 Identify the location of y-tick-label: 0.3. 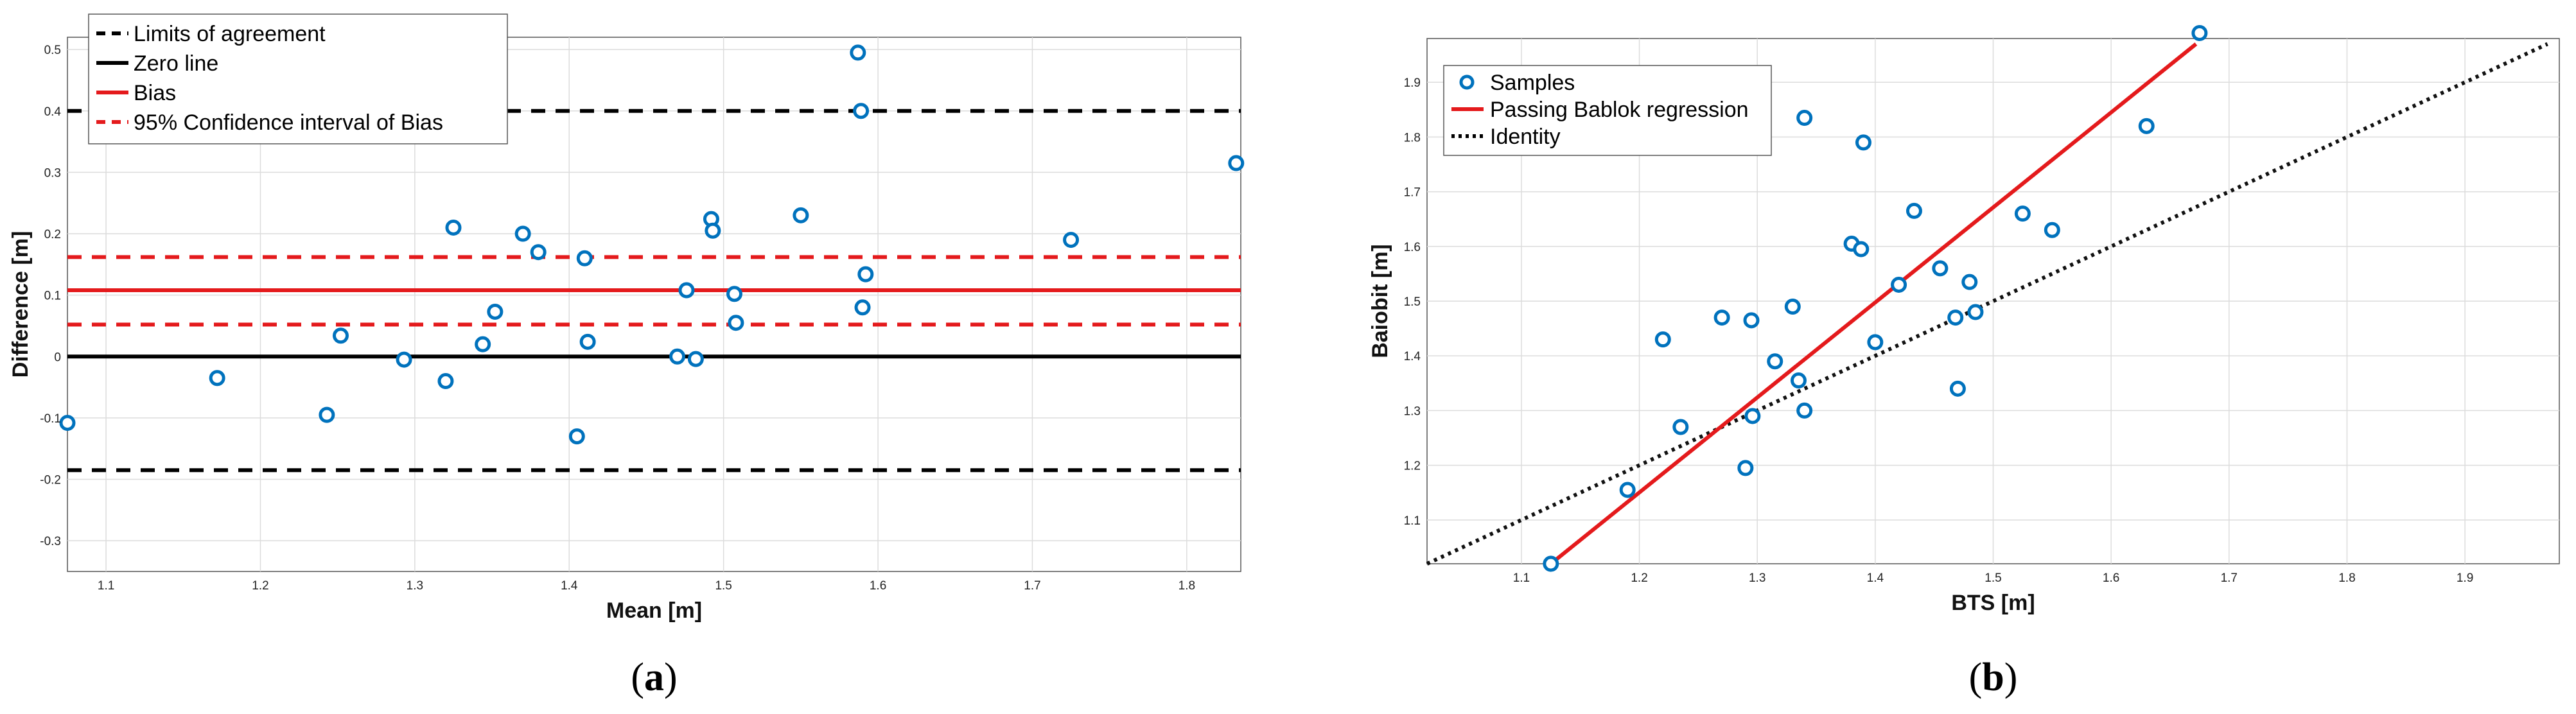
(52, 173).